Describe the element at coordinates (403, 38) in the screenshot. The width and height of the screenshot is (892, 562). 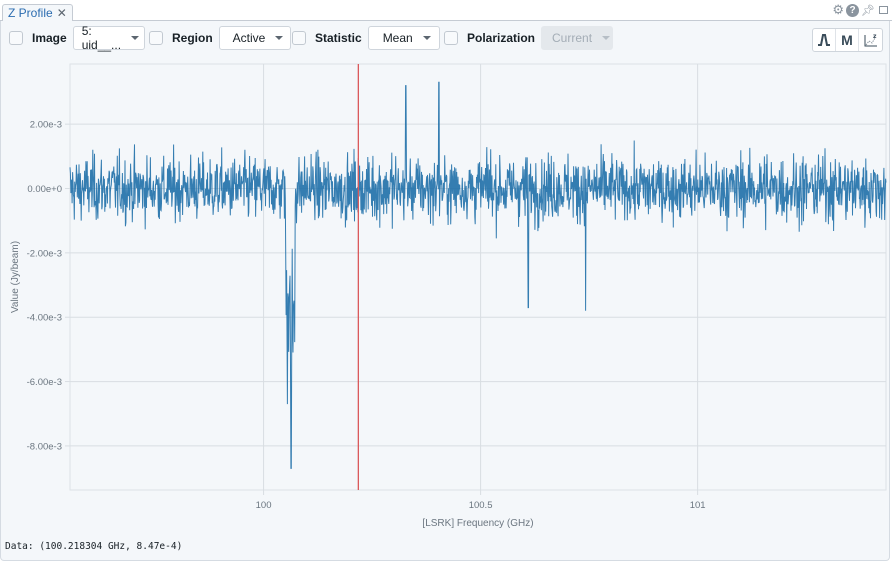
I see `statistic-select: Mean` at that location.